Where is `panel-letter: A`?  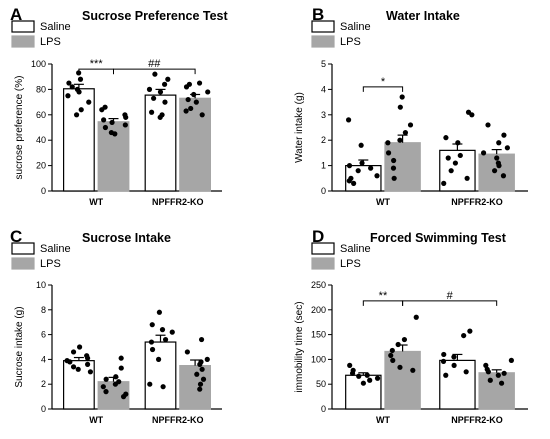
panel-letter: A is located at coordinates (16, 14).